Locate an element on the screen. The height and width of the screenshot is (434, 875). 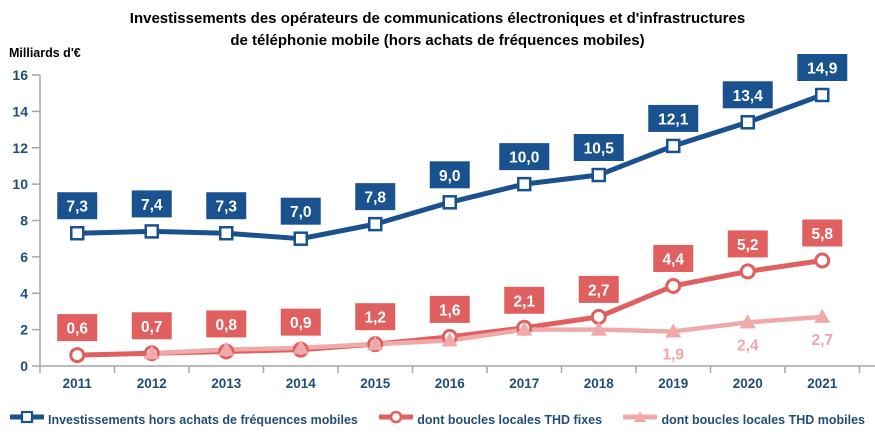
svg-text: 10,5 is located at coordinates (599, 149).